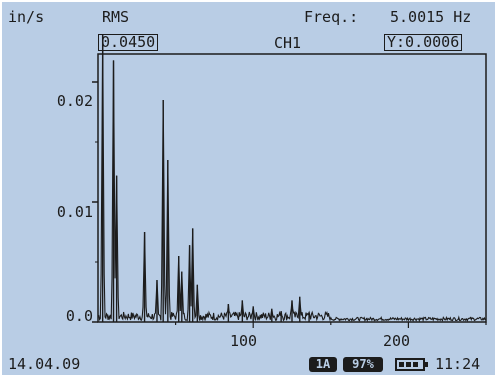 This screenshot has height=377, width=497. Describe the element at coordinates (458, 364) in the screenshot. I see `clock-label: 11:24` at that location.